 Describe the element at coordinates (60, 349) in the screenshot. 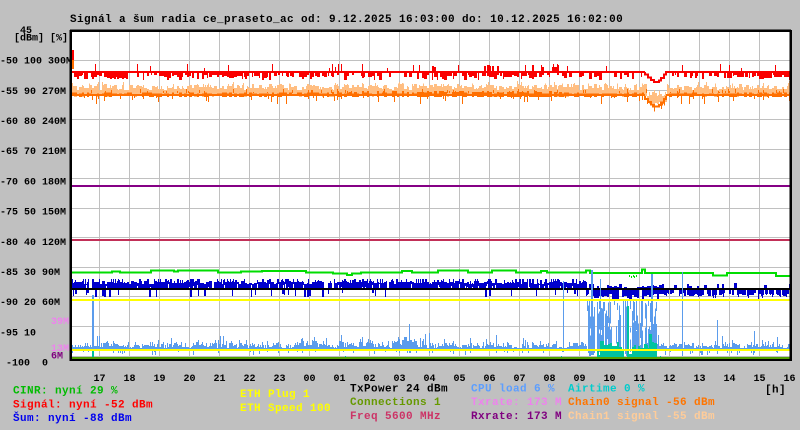

I see `svg-text: 13M` at that location.